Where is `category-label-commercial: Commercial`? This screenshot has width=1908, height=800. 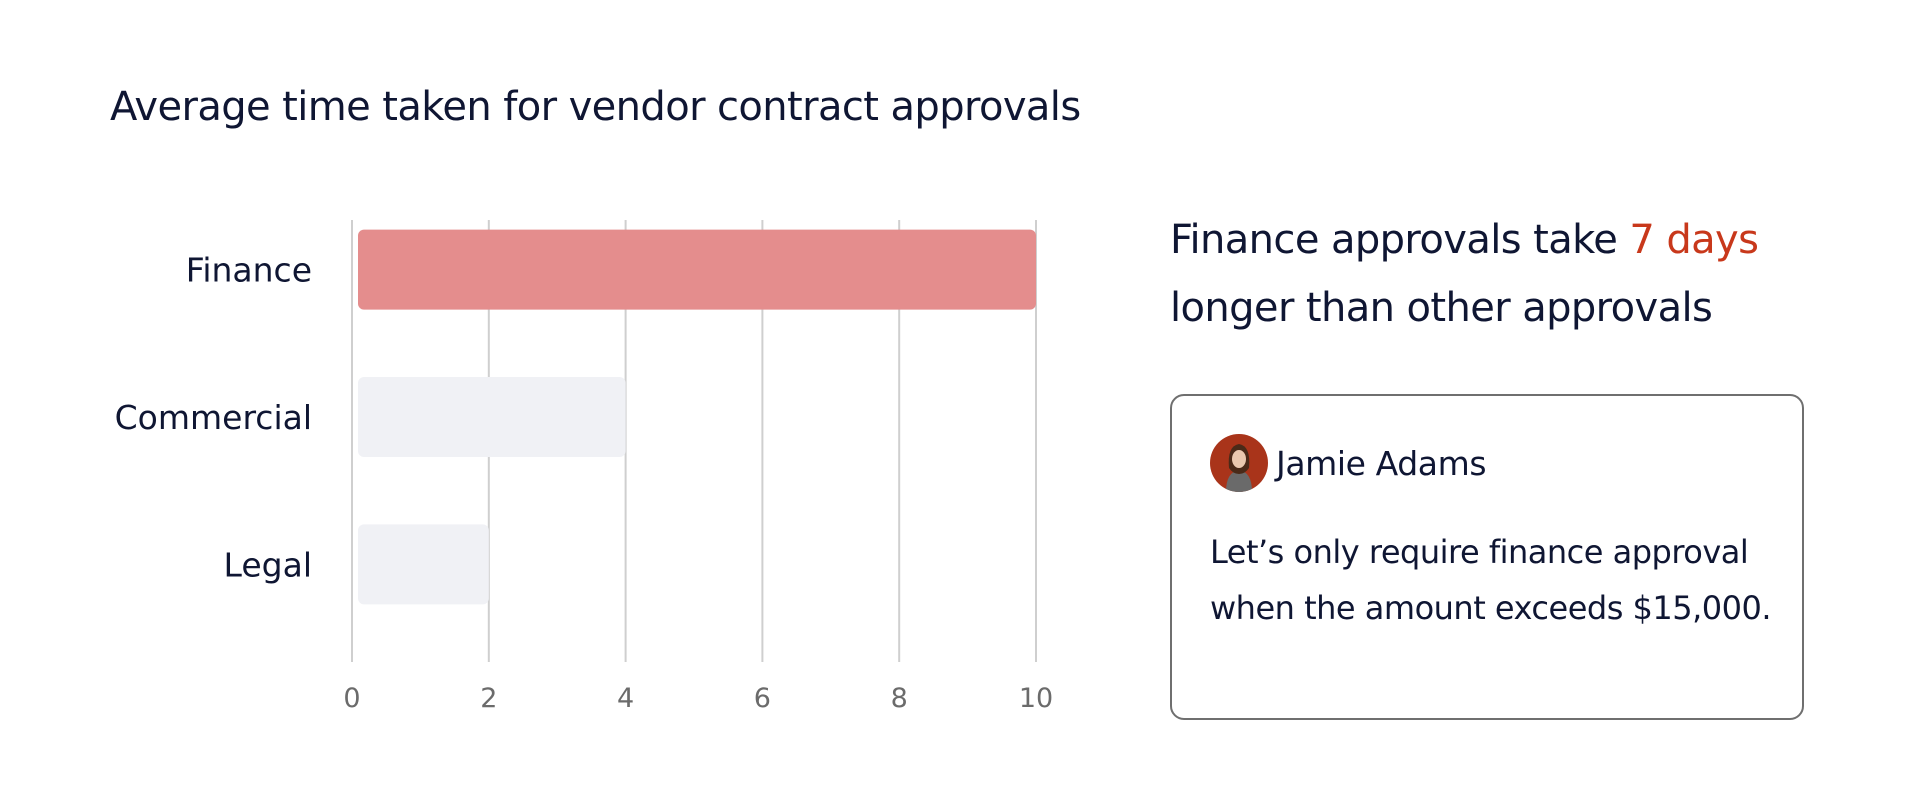
category-label-commercial: Commercial is located at coordinates (213, 417).